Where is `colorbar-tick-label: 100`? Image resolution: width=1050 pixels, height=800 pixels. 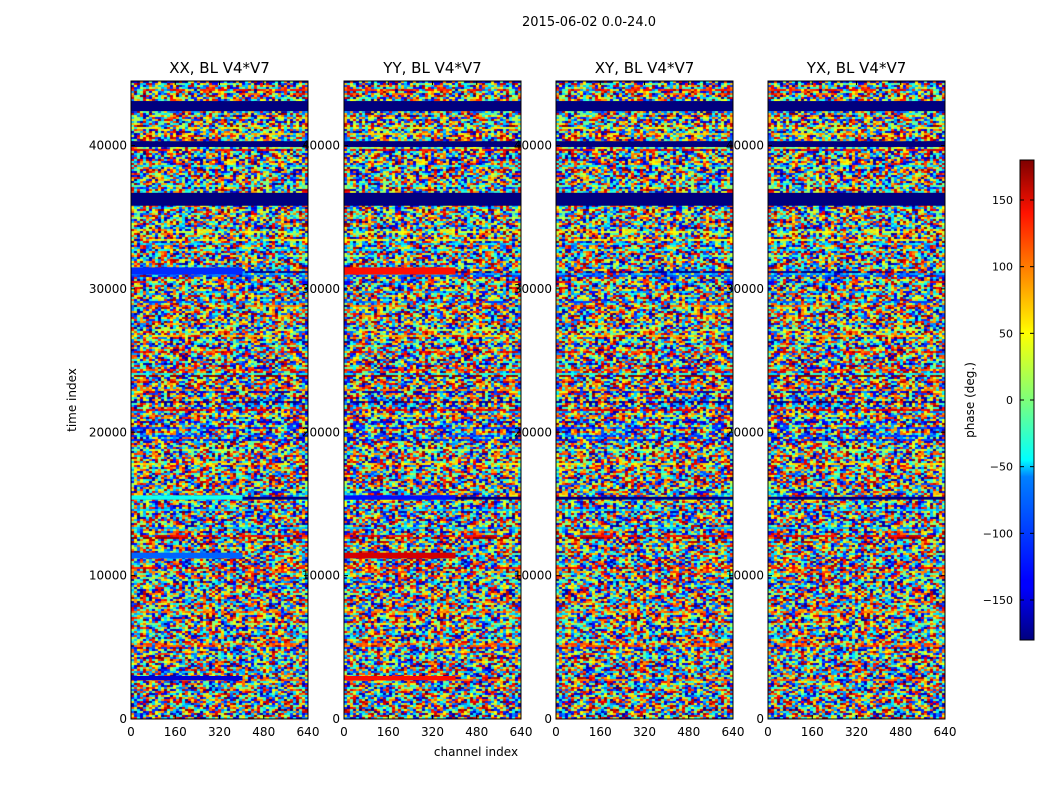
colorbar-tick-label: 100 is located at coordinates (1002, 267).